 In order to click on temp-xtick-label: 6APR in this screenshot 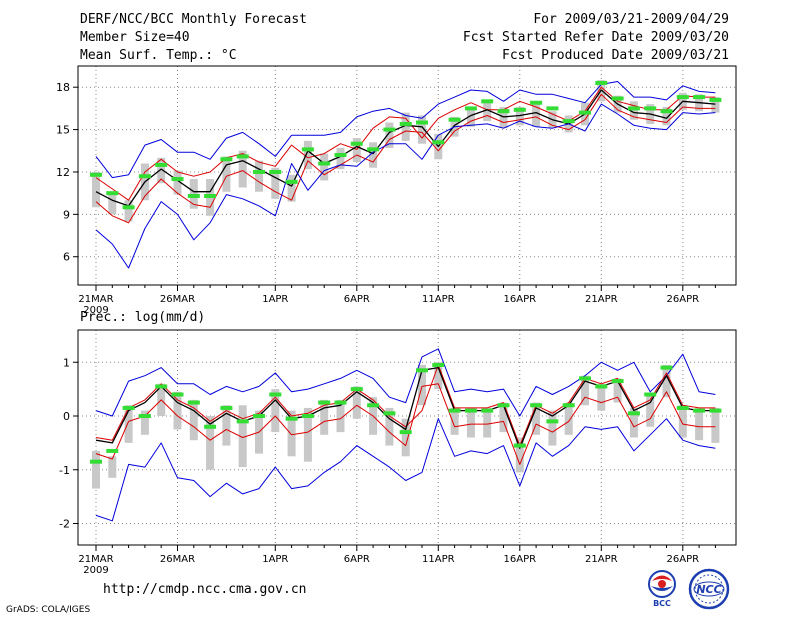, I will do `click(357, 299)`.